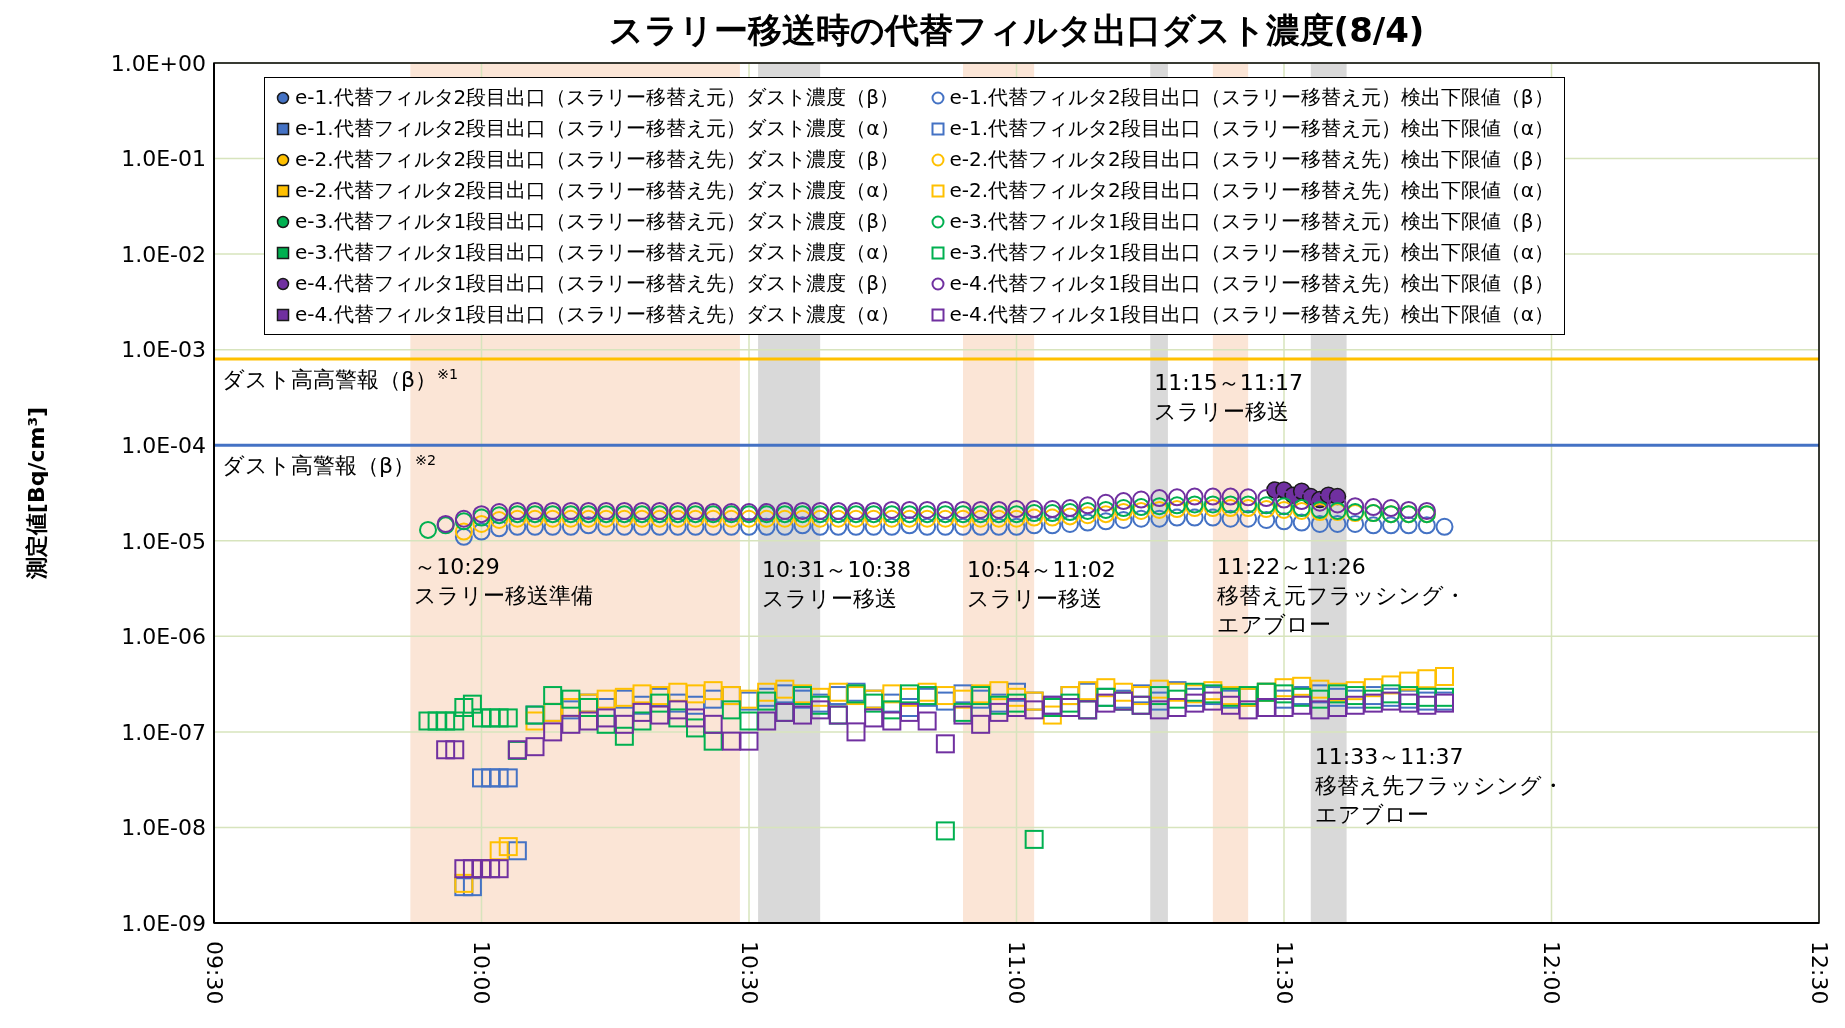  What do you see at coordinates (597, 97) in the screenshot?
I see `legend-label: e-1.代替フィルタ2段目出口（スラリー移替え元）ダスト濃度（β）` at bounding box center [597, 97].